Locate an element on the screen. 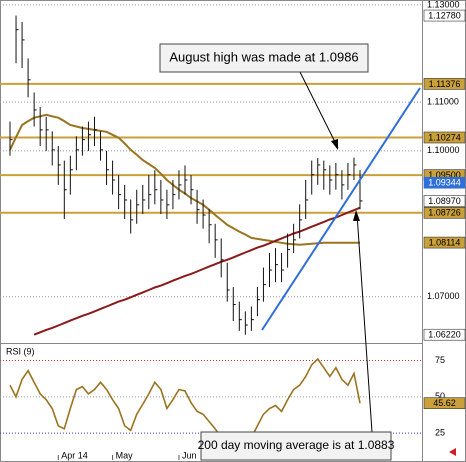 This screenshot has width=466, height=462. price-flag-label: 1.08114 is located at coordinates (445, 242).